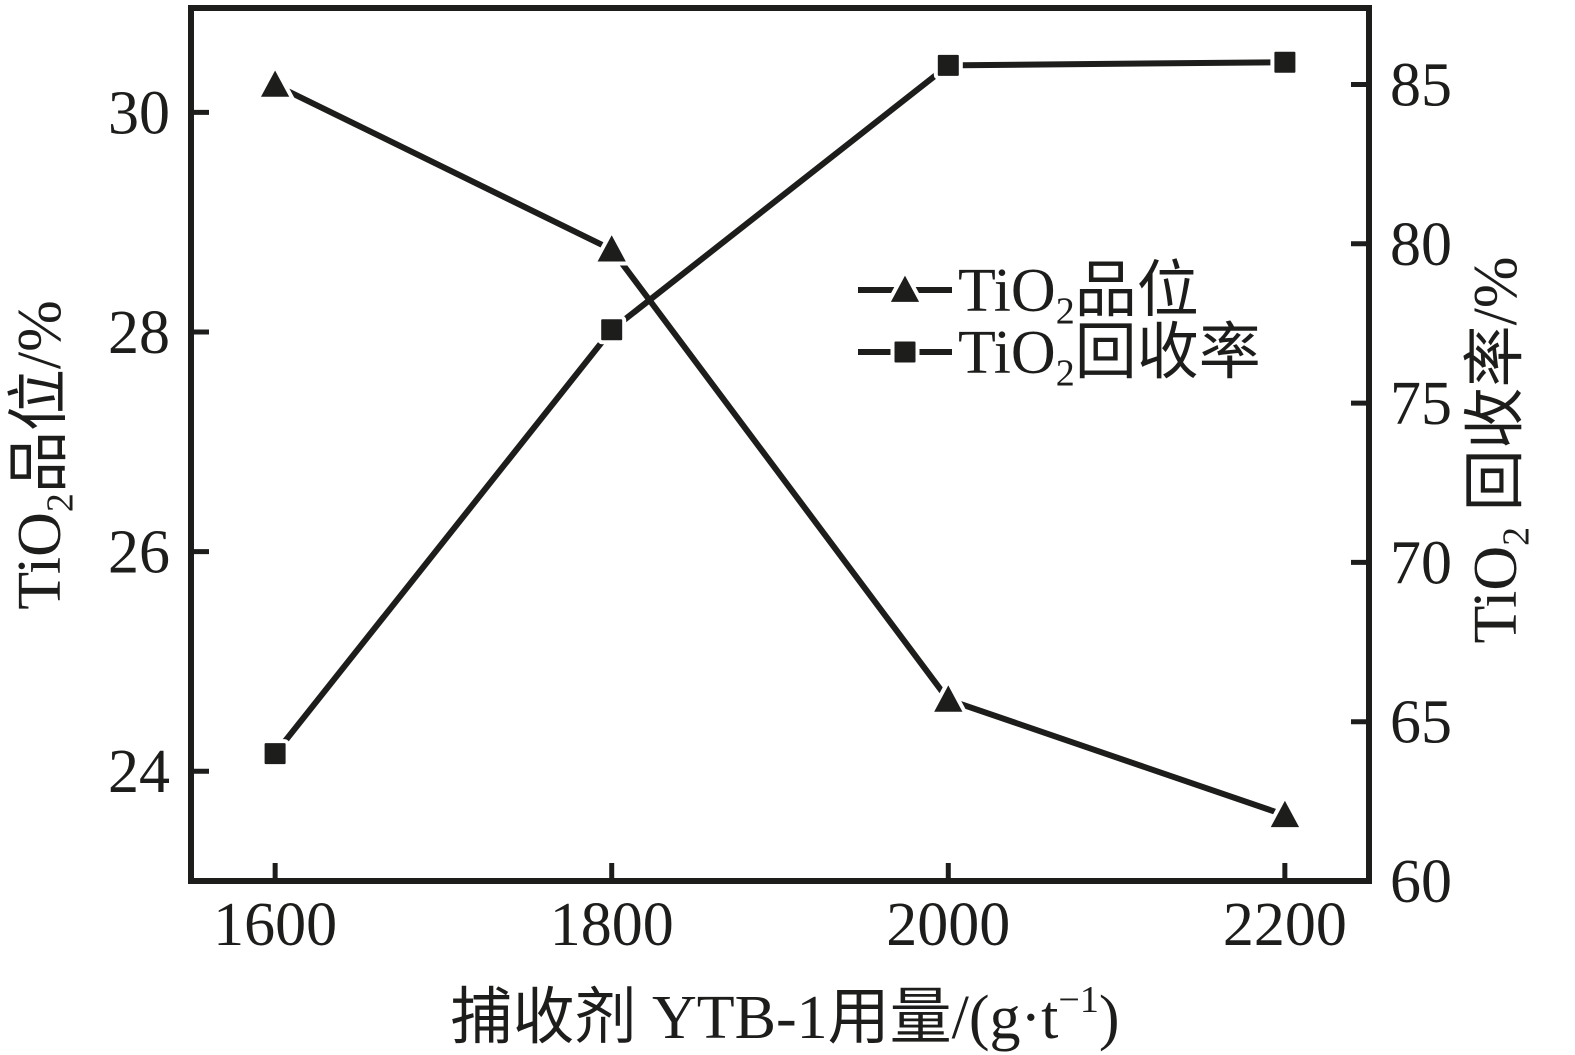 This screenshot has height=1055, width=1575. I want to click on legend-item-tio2-recovery: TiO2回收率, so click(1059, 356).